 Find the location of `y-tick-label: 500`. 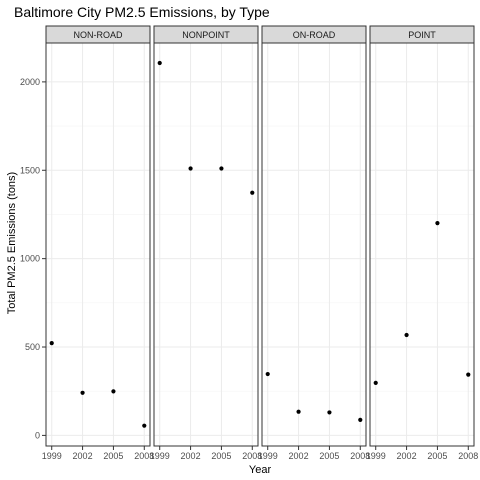

y-tick-label: 500 is located at coordinates (32, 347).